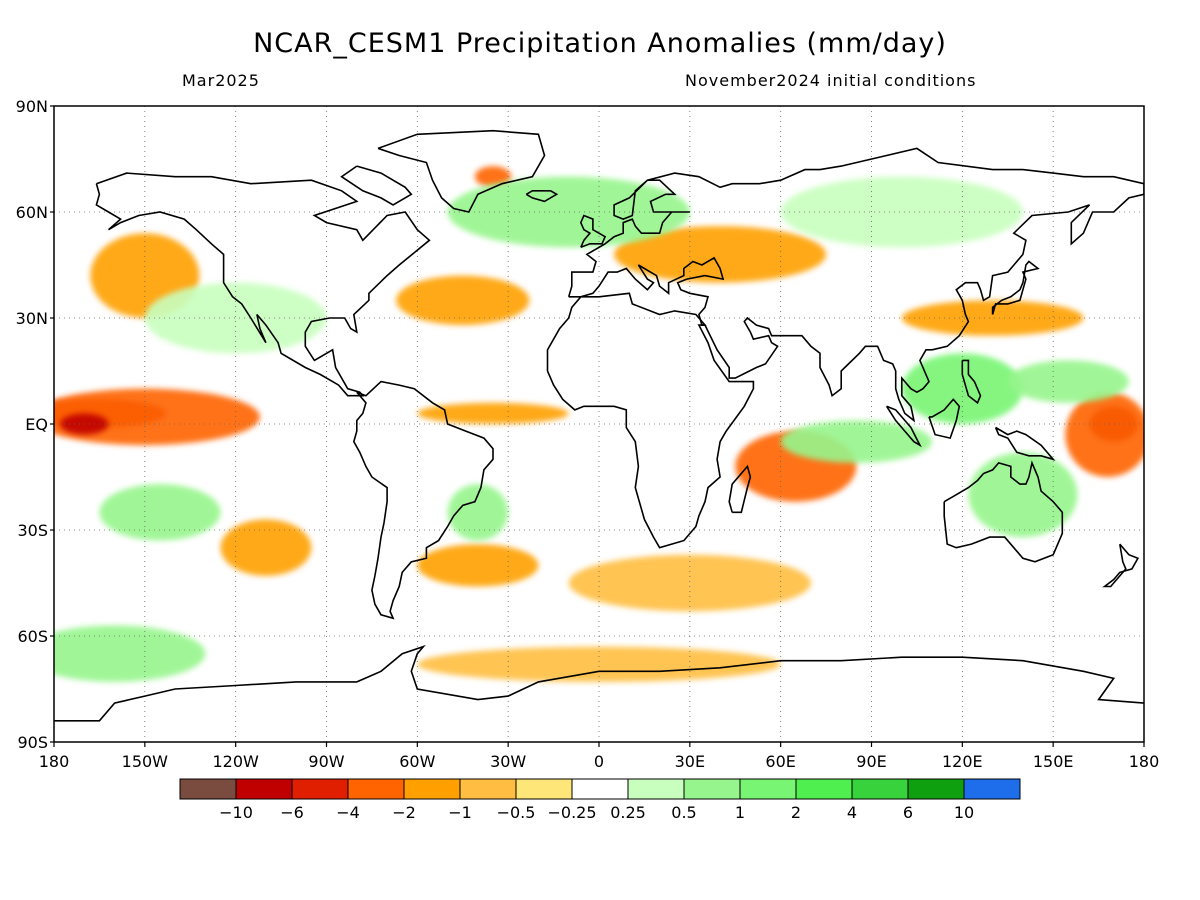  What do you see at coordinates (376, 185) in the screenshot?
I see `coastline-baffin` at bounding box center [376, 185].